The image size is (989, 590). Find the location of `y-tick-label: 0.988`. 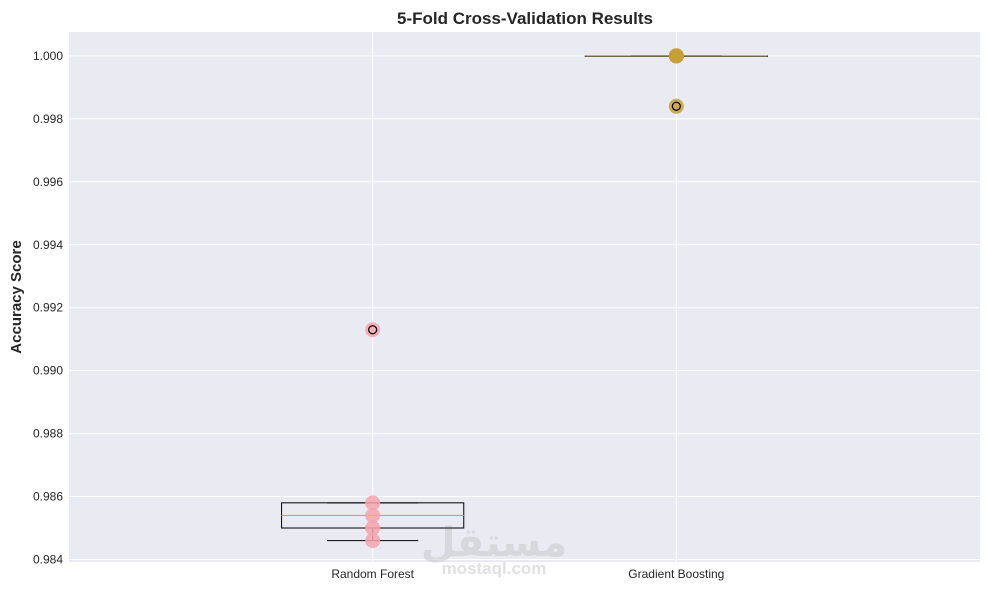

y-tick-label: 0.988 is located at coordinates (48, 434).